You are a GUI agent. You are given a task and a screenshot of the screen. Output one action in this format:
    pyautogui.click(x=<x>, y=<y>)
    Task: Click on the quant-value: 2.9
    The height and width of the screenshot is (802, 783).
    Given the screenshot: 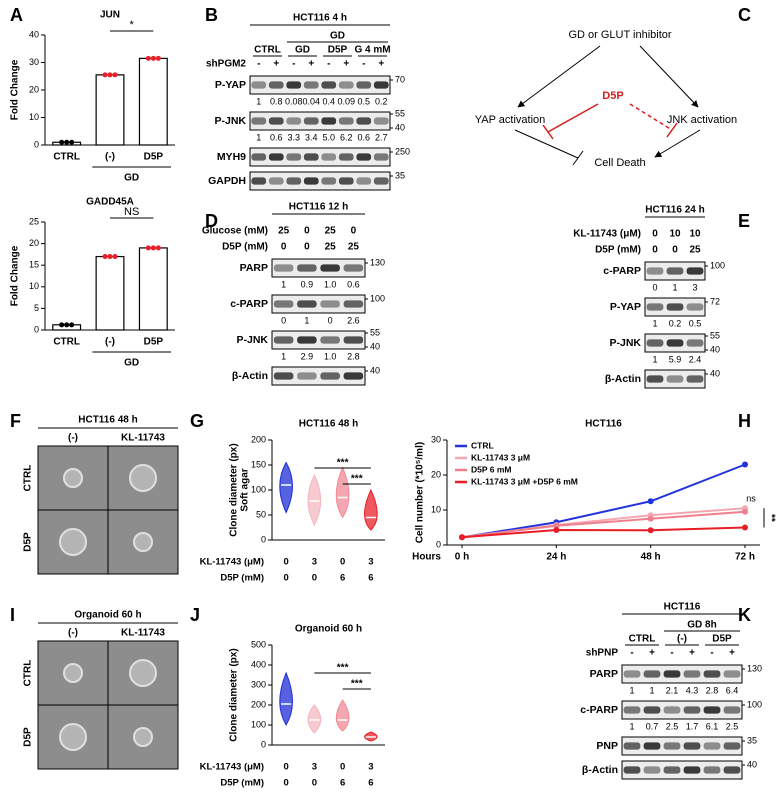 What is the action you would take?
    pyautogui.click(x=307, y=356)
    